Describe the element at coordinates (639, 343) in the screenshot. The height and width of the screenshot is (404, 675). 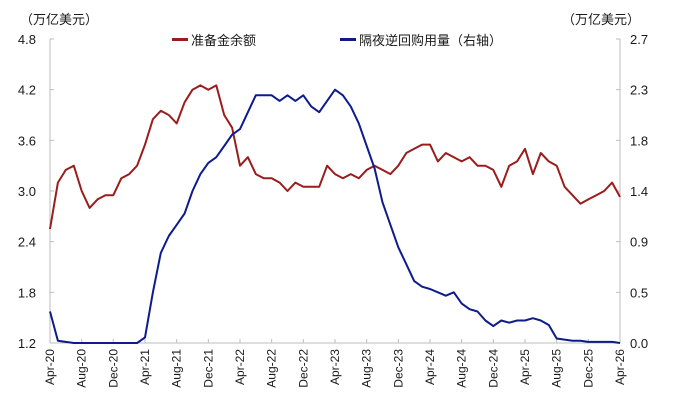
I see `right-tick-label: 0.0` at that location.